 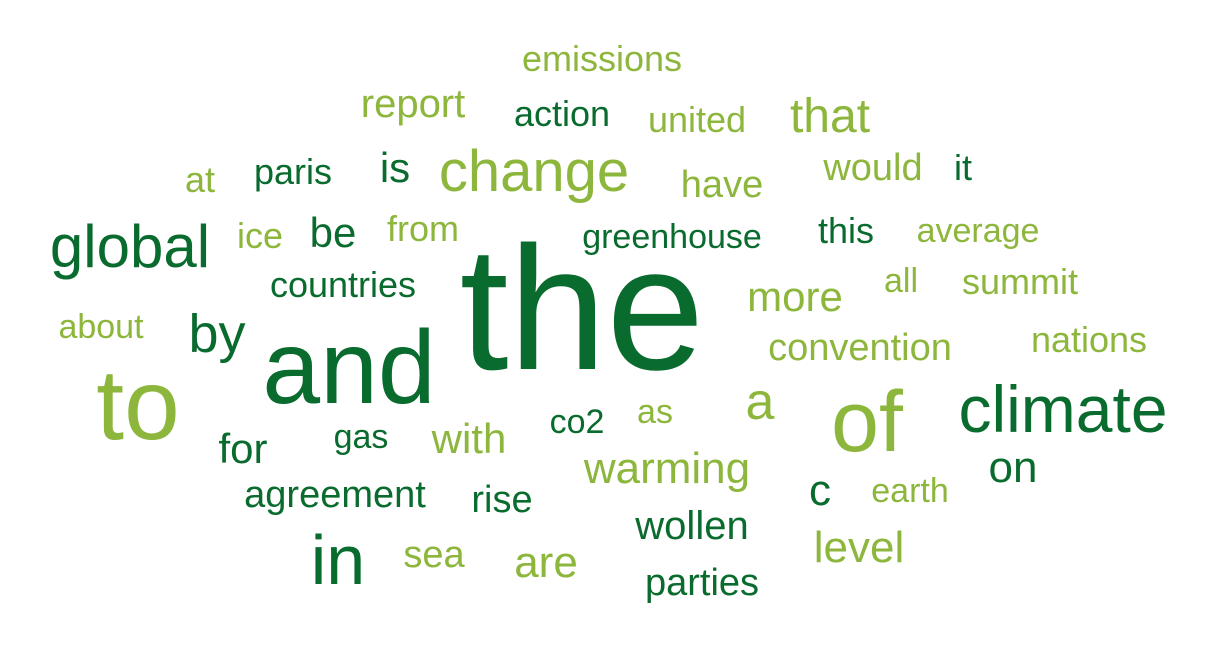 What do you see at coordinates (534, 171) in the screenshot?
I see `word-change: change` at bounding box center [534, 171].